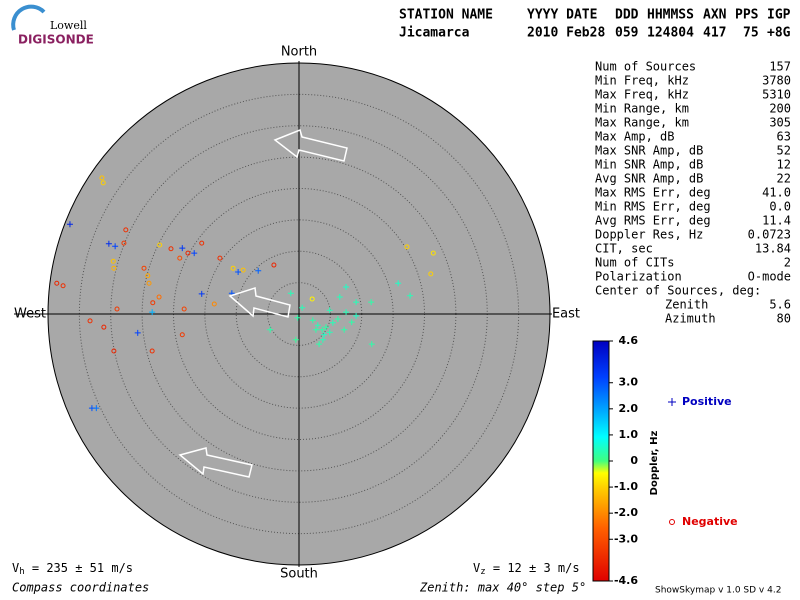  Describe the element at coordinates (649, 151) in the screenshot. I see `stat-label: Max SNR Amp, dB` at that location.